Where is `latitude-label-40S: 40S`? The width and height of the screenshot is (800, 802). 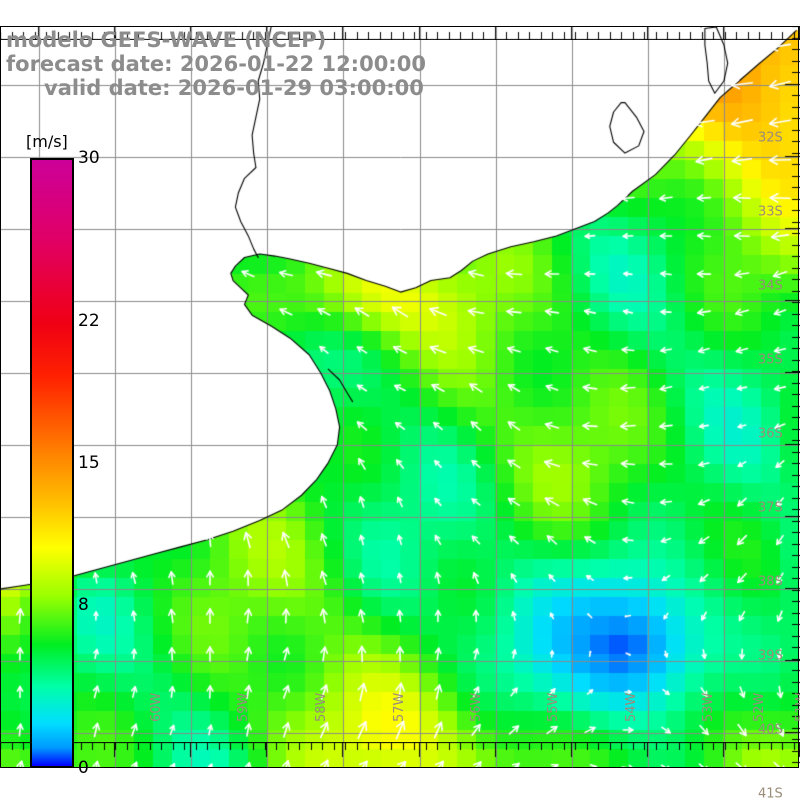 latitude-label-40S: 40S is located at coordinates (770, 730).